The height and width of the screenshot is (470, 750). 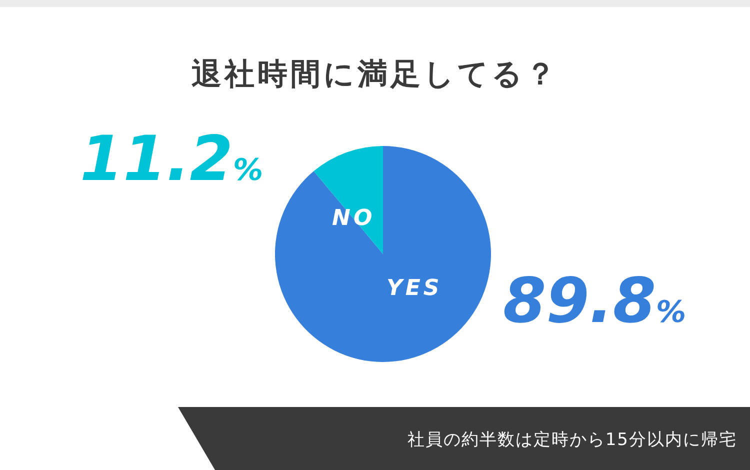 What do you see at coordinates (572, 440) in the screenshot?
I see `text: 社員の約半数は定時から15分以内に帰宅` at bounding box center [572, 440].